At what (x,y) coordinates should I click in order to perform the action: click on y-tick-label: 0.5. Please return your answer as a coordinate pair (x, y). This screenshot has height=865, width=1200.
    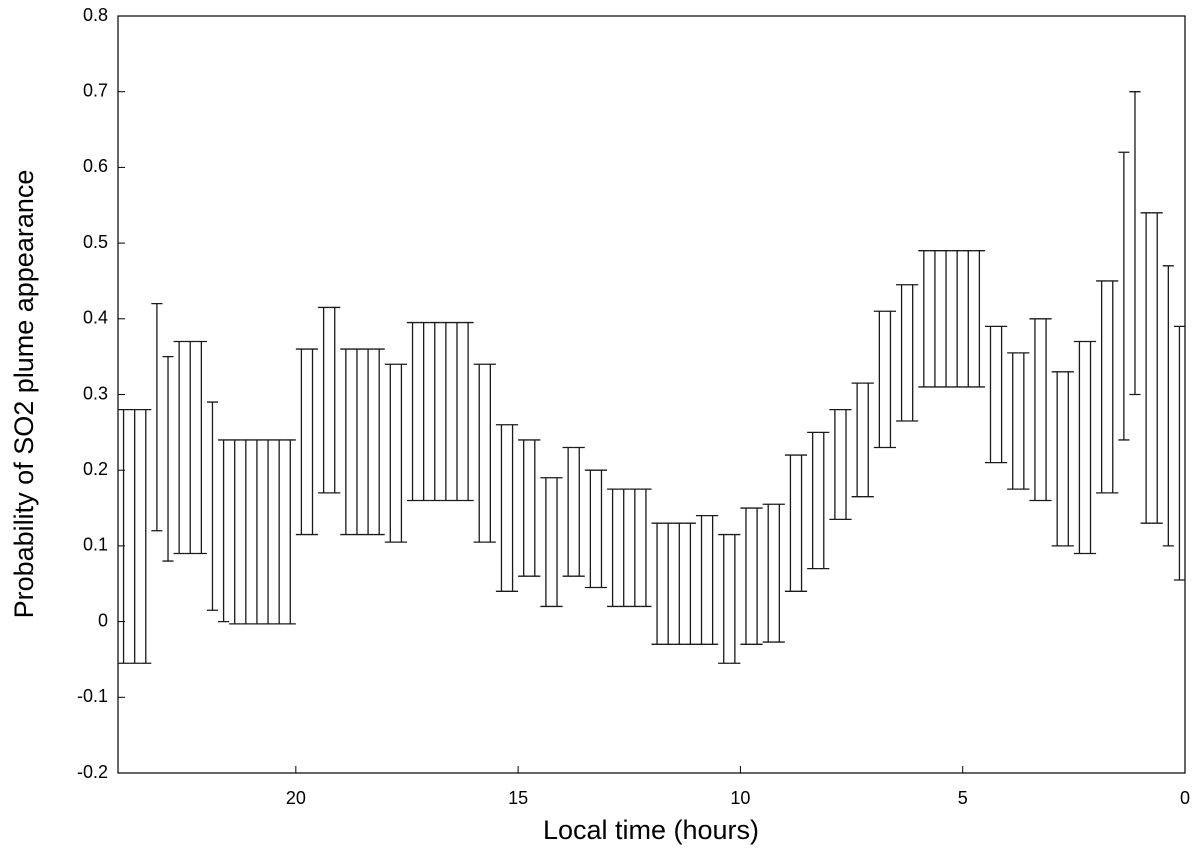
    Looking at the image, I should click on (95, 242).